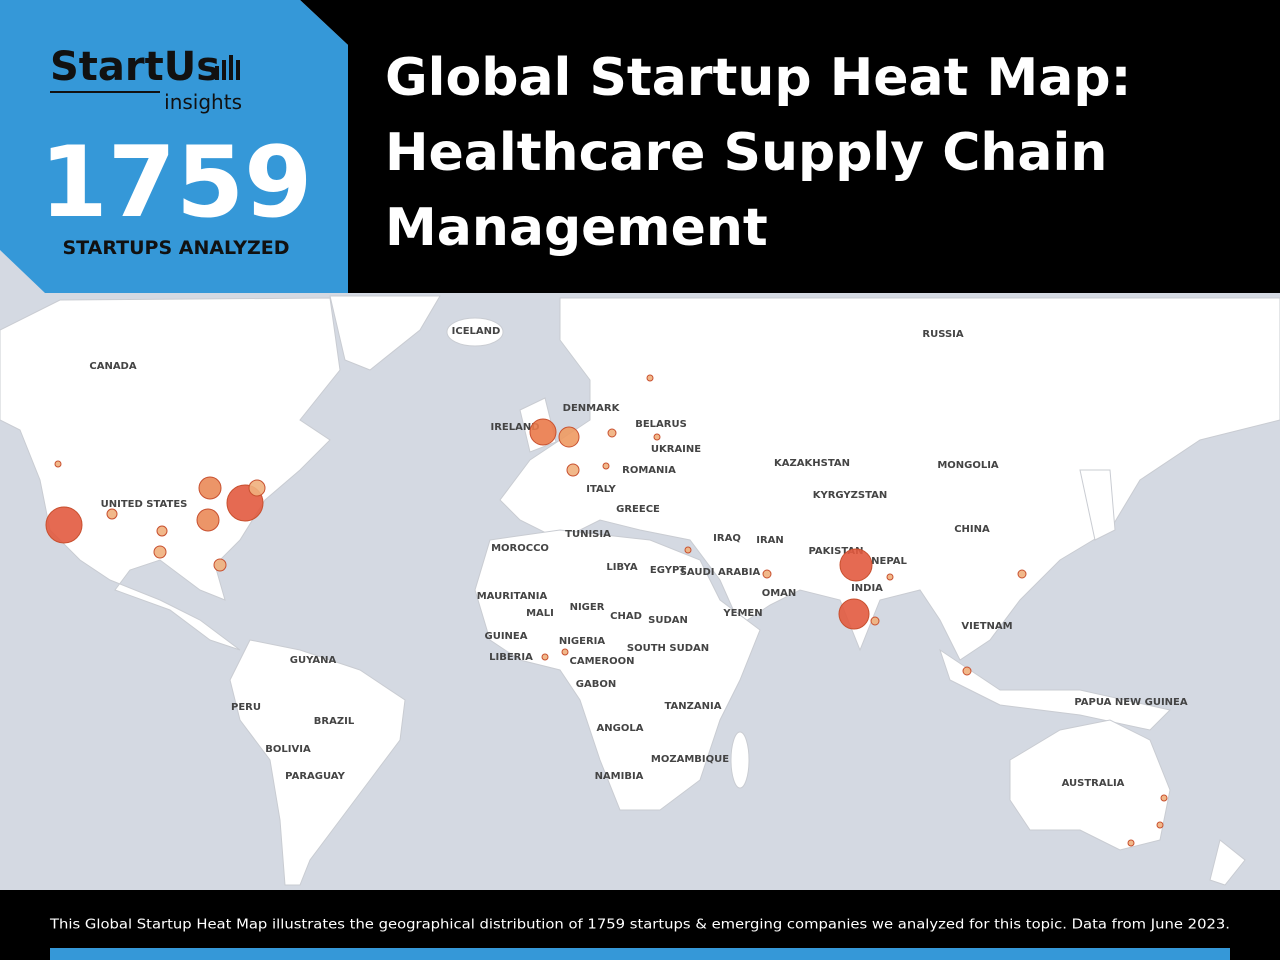  I want to click on country-label: CHINA, so click(972, 529).